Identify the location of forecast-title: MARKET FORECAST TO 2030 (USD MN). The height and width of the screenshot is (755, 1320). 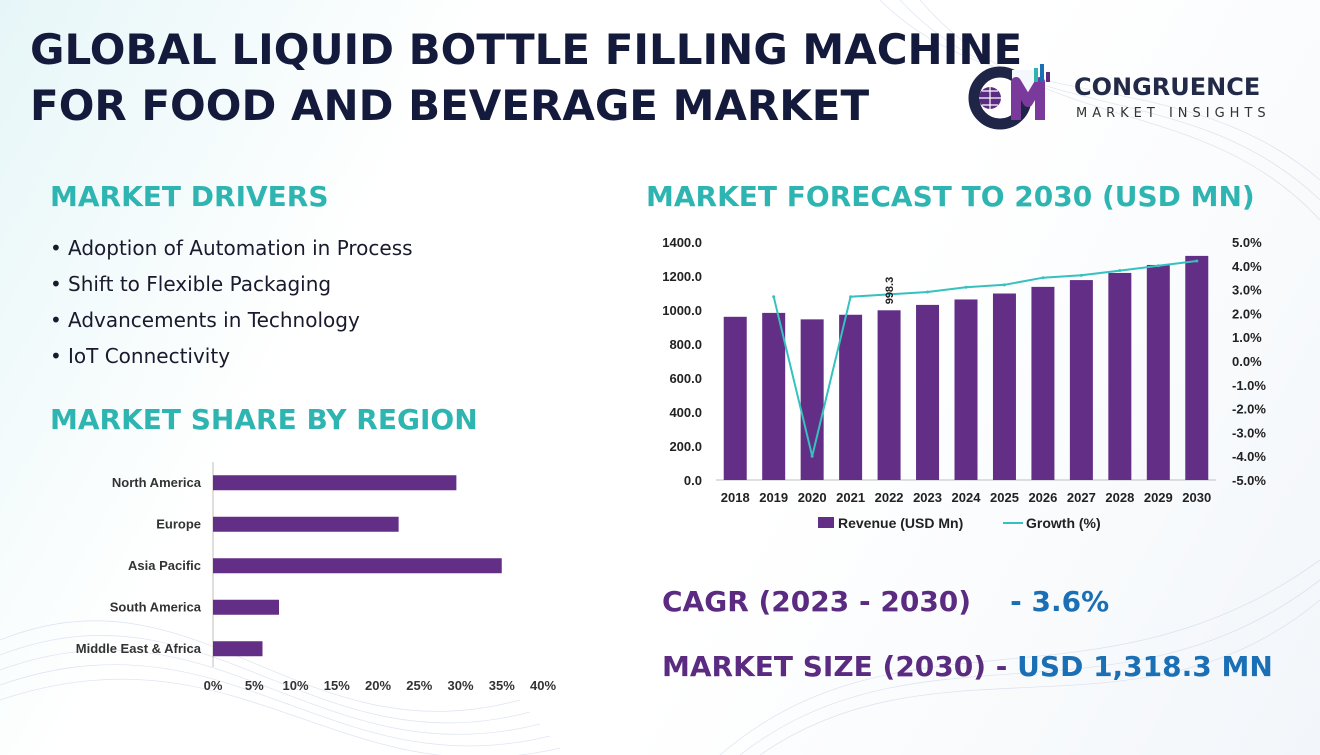
(950, 196).